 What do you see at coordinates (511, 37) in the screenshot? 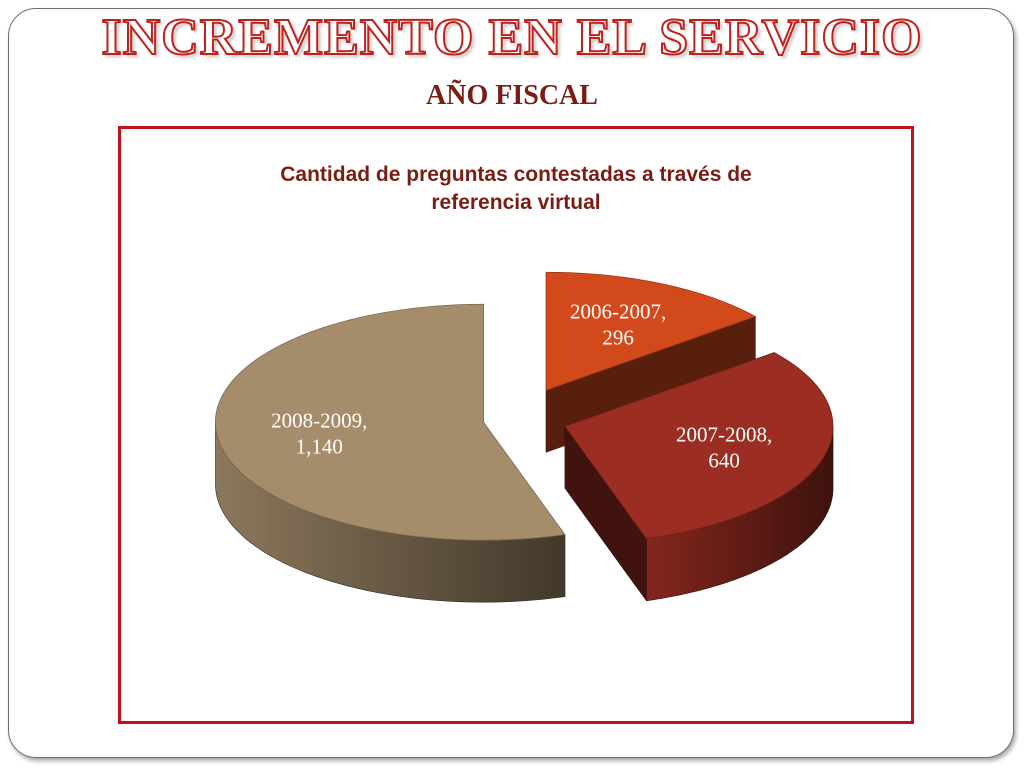
I see `slide-title: INCREMENTO EN EL SERVICIO` at bounding box center [511, 37].